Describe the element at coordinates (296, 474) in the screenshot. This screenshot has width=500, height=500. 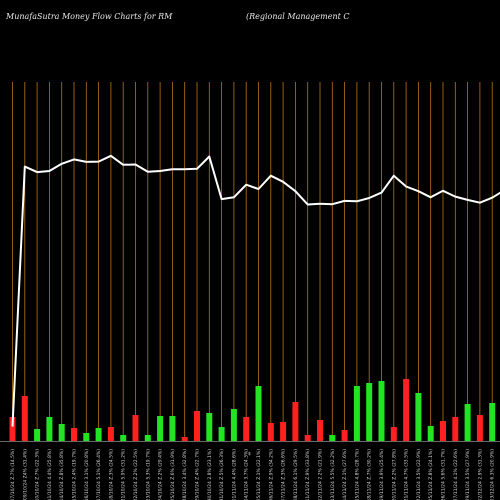
I see `x-tick-label: 08/11/24 6.1% (29.5%)` at that location.